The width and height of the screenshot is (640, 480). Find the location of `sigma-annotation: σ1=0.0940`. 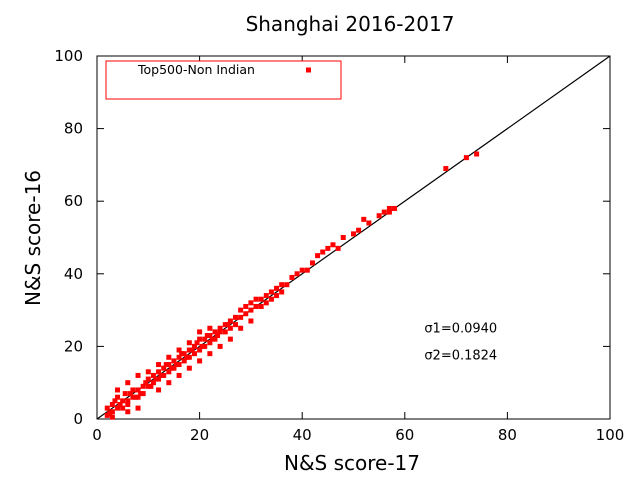

sigma-annotation: σ1=0.0940 is located at coordinates (460, 328).